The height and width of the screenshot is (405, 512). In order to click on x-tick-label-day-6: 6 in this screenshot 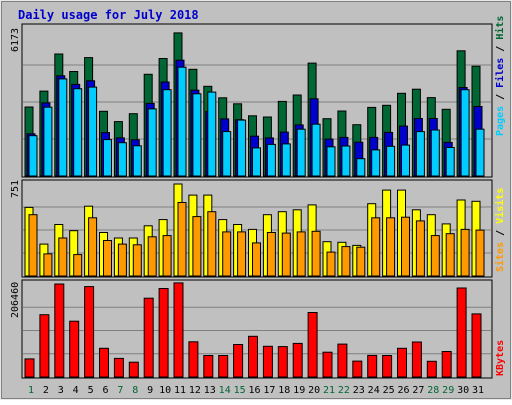, I will do `click(105, 390)`.